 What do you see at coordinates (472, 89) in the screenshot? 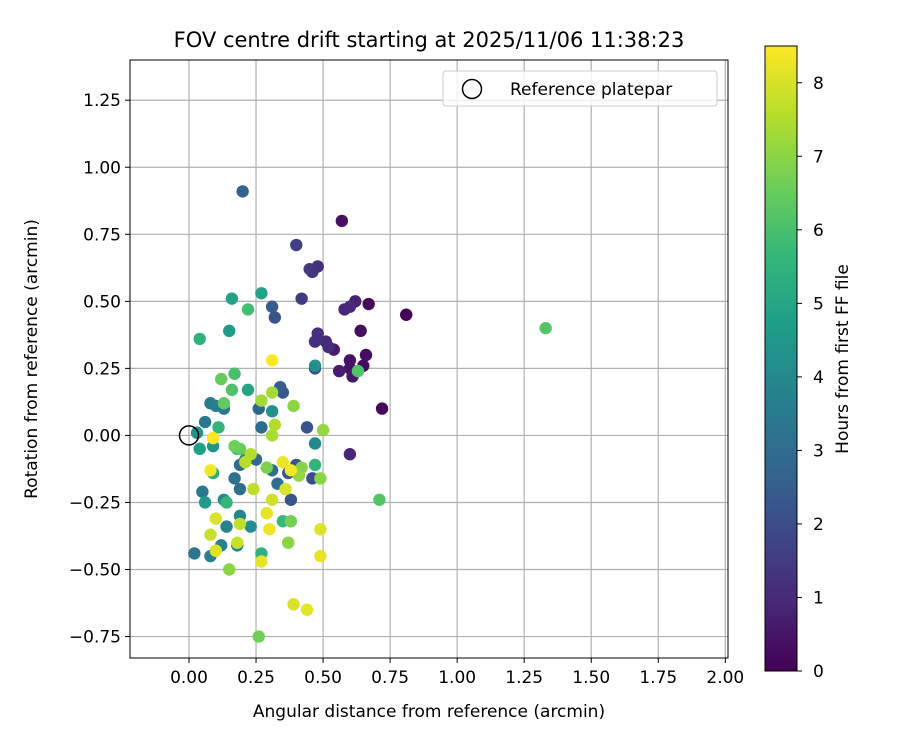
I see `legend-marker-icon` at bounding box center [472, 89].